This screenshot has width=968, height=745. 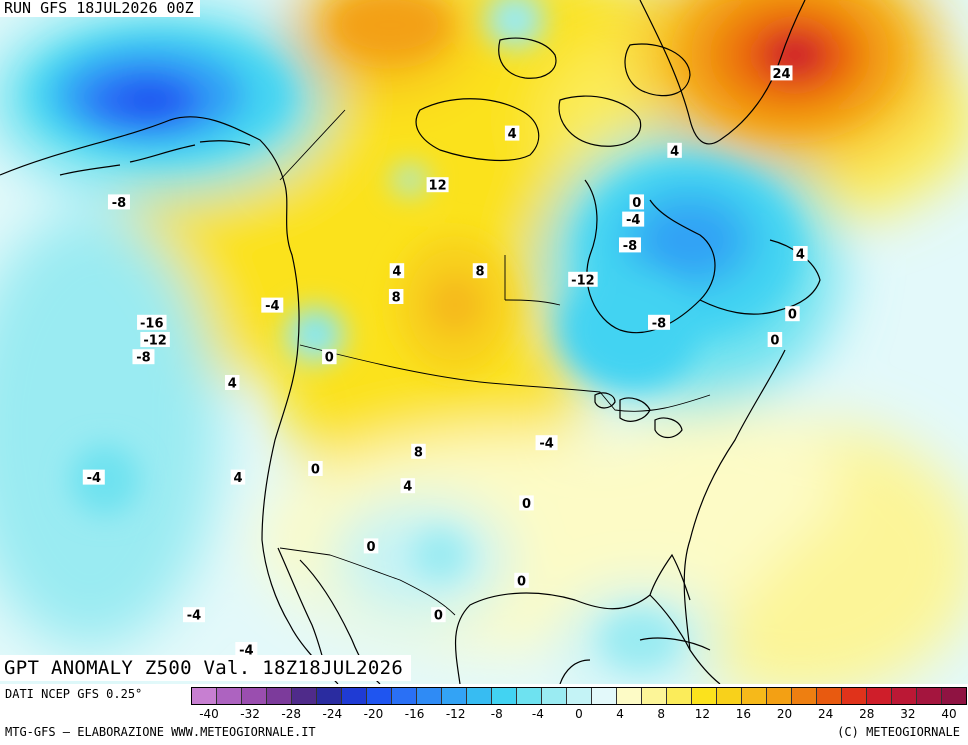 I want to click on scale-tick-label: -20, so click(x=373, y=714).